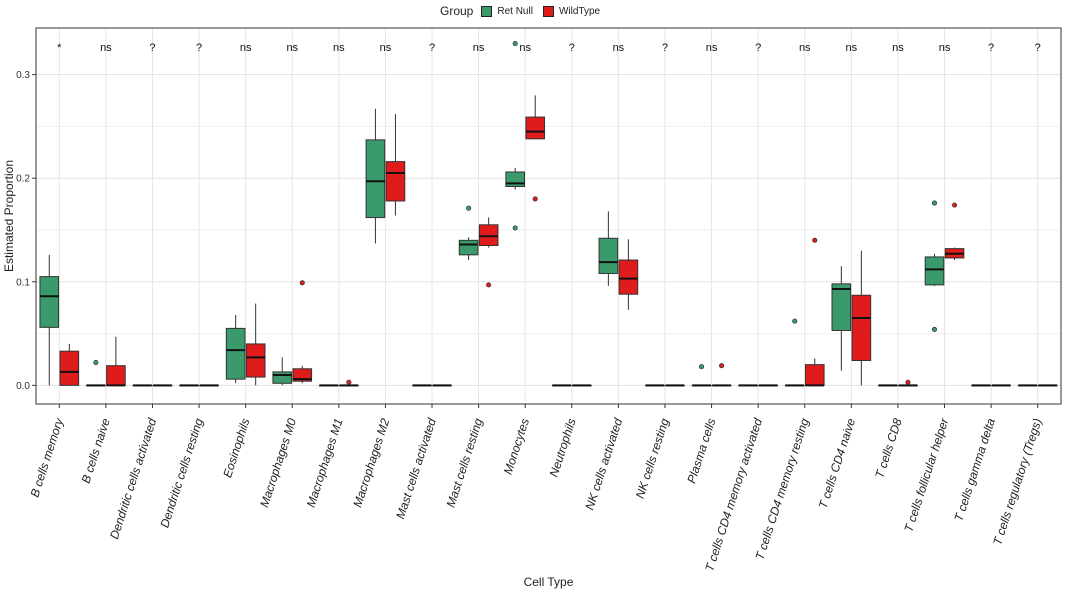 This screenshot has height=594, width=1065. Describe the element at coordinates (23, 75) in the screenshot. I see `y-tick-label: 0.3` at that location.